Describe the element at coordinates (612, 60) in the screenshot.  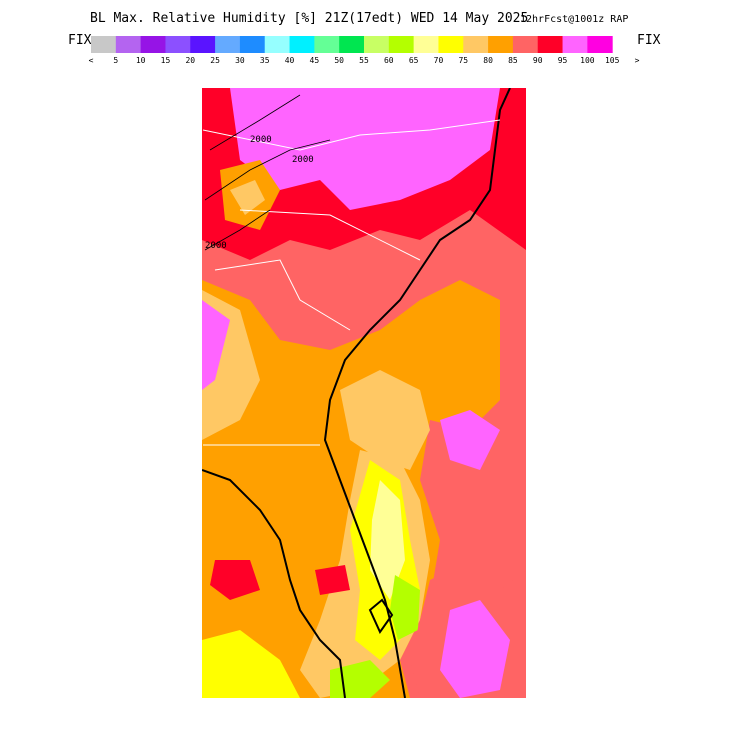
I see `colorbar-label: 105` at that location.